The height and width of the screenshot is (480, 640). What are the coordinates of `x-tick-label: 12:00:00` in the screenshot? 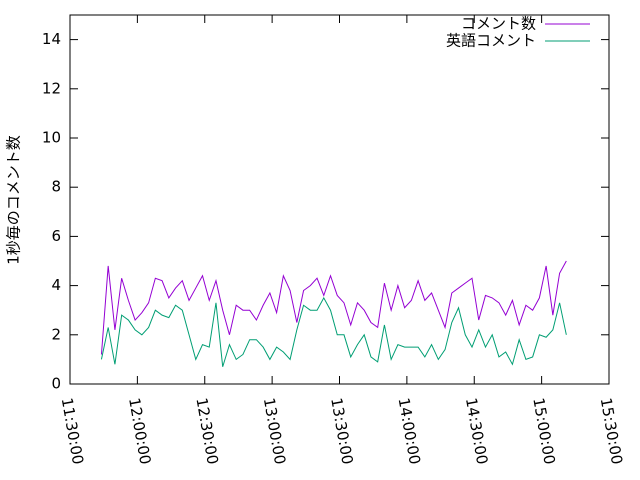 It's located at (139, 430).